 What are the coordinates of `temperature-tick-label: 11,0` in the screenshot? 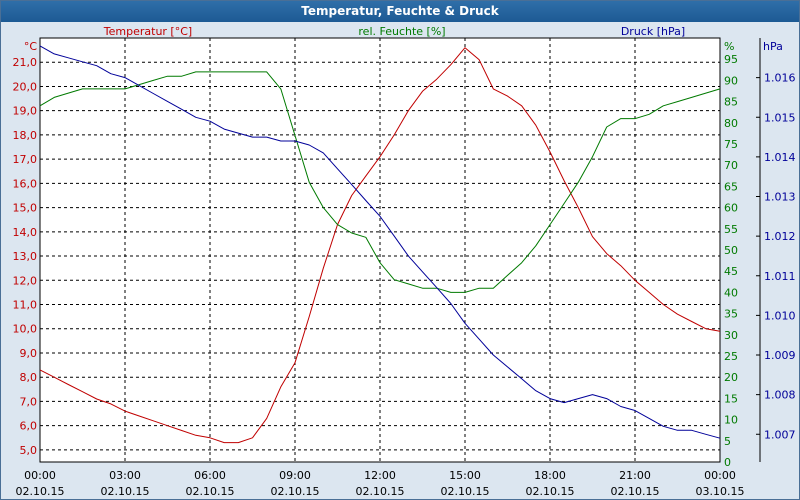 It's located at (25, 305).